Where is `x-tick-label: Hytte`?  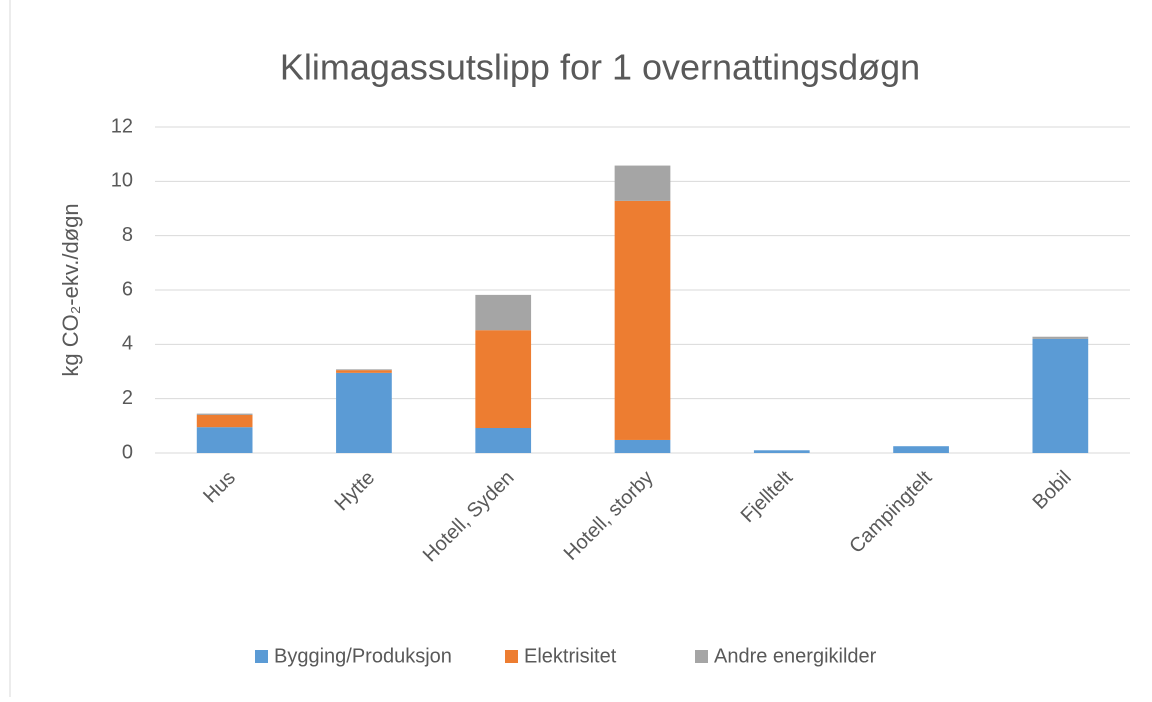
x-tick-label: Hytte is located at coordinates (355, 491).